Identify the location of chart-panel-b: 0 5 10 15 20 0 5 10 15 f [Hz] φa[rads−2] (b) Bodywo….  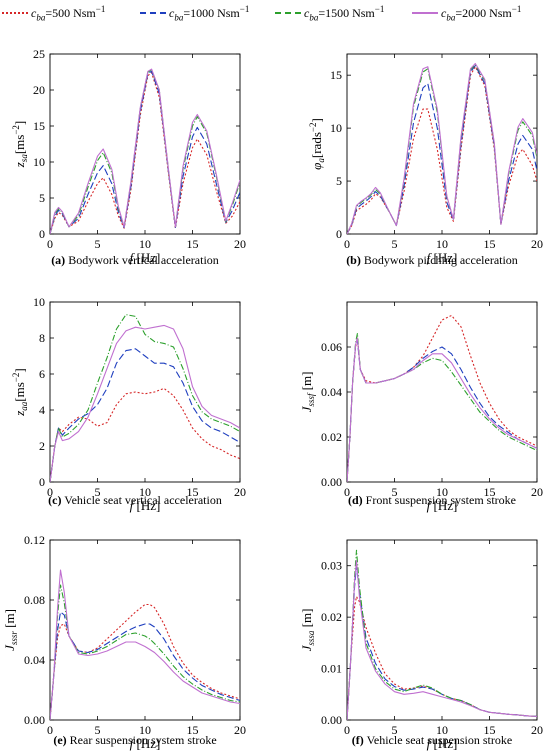
(425, 160).